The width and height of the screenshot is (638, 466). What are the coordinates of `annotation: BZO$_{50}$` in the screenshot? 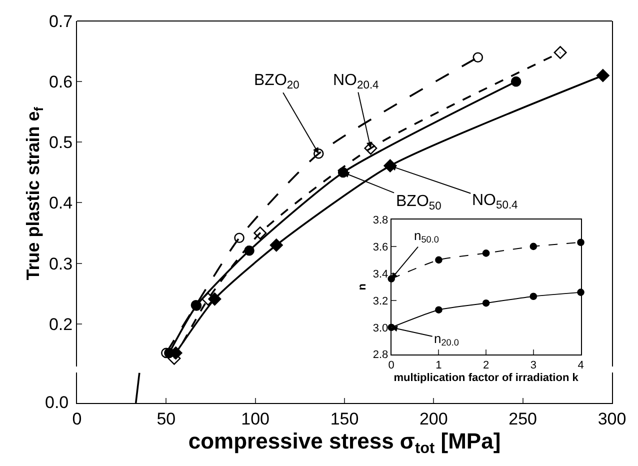 It's located at (419, 202).